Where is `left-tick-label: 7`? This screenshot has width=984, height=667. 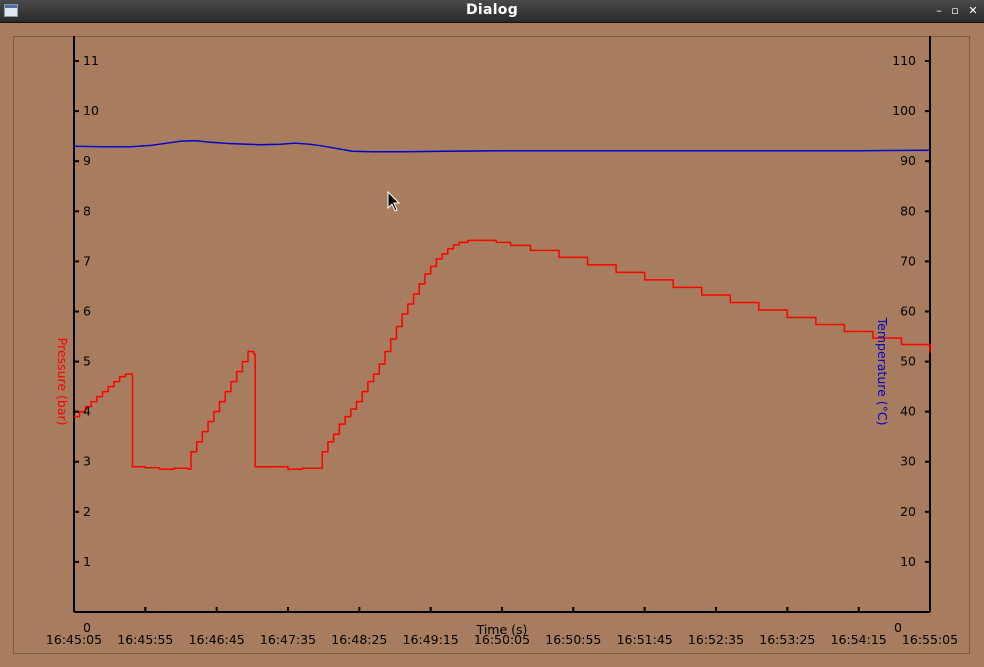
left-tick-label: 7 is located at coordinates (87, 260).